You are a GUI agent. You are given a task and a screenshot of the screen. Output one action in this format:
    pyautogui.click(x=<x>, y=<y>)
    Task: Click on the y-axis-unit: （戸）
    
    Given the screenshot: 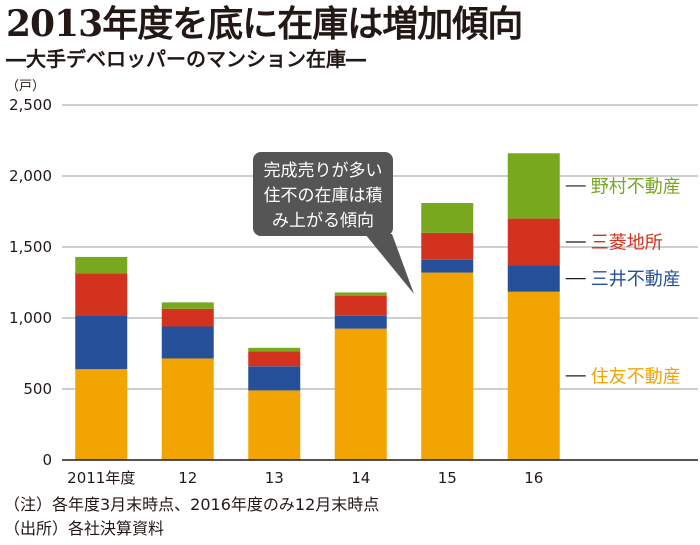 What is the action you would take?
    pyautogui.click(x=25, y=86)
    